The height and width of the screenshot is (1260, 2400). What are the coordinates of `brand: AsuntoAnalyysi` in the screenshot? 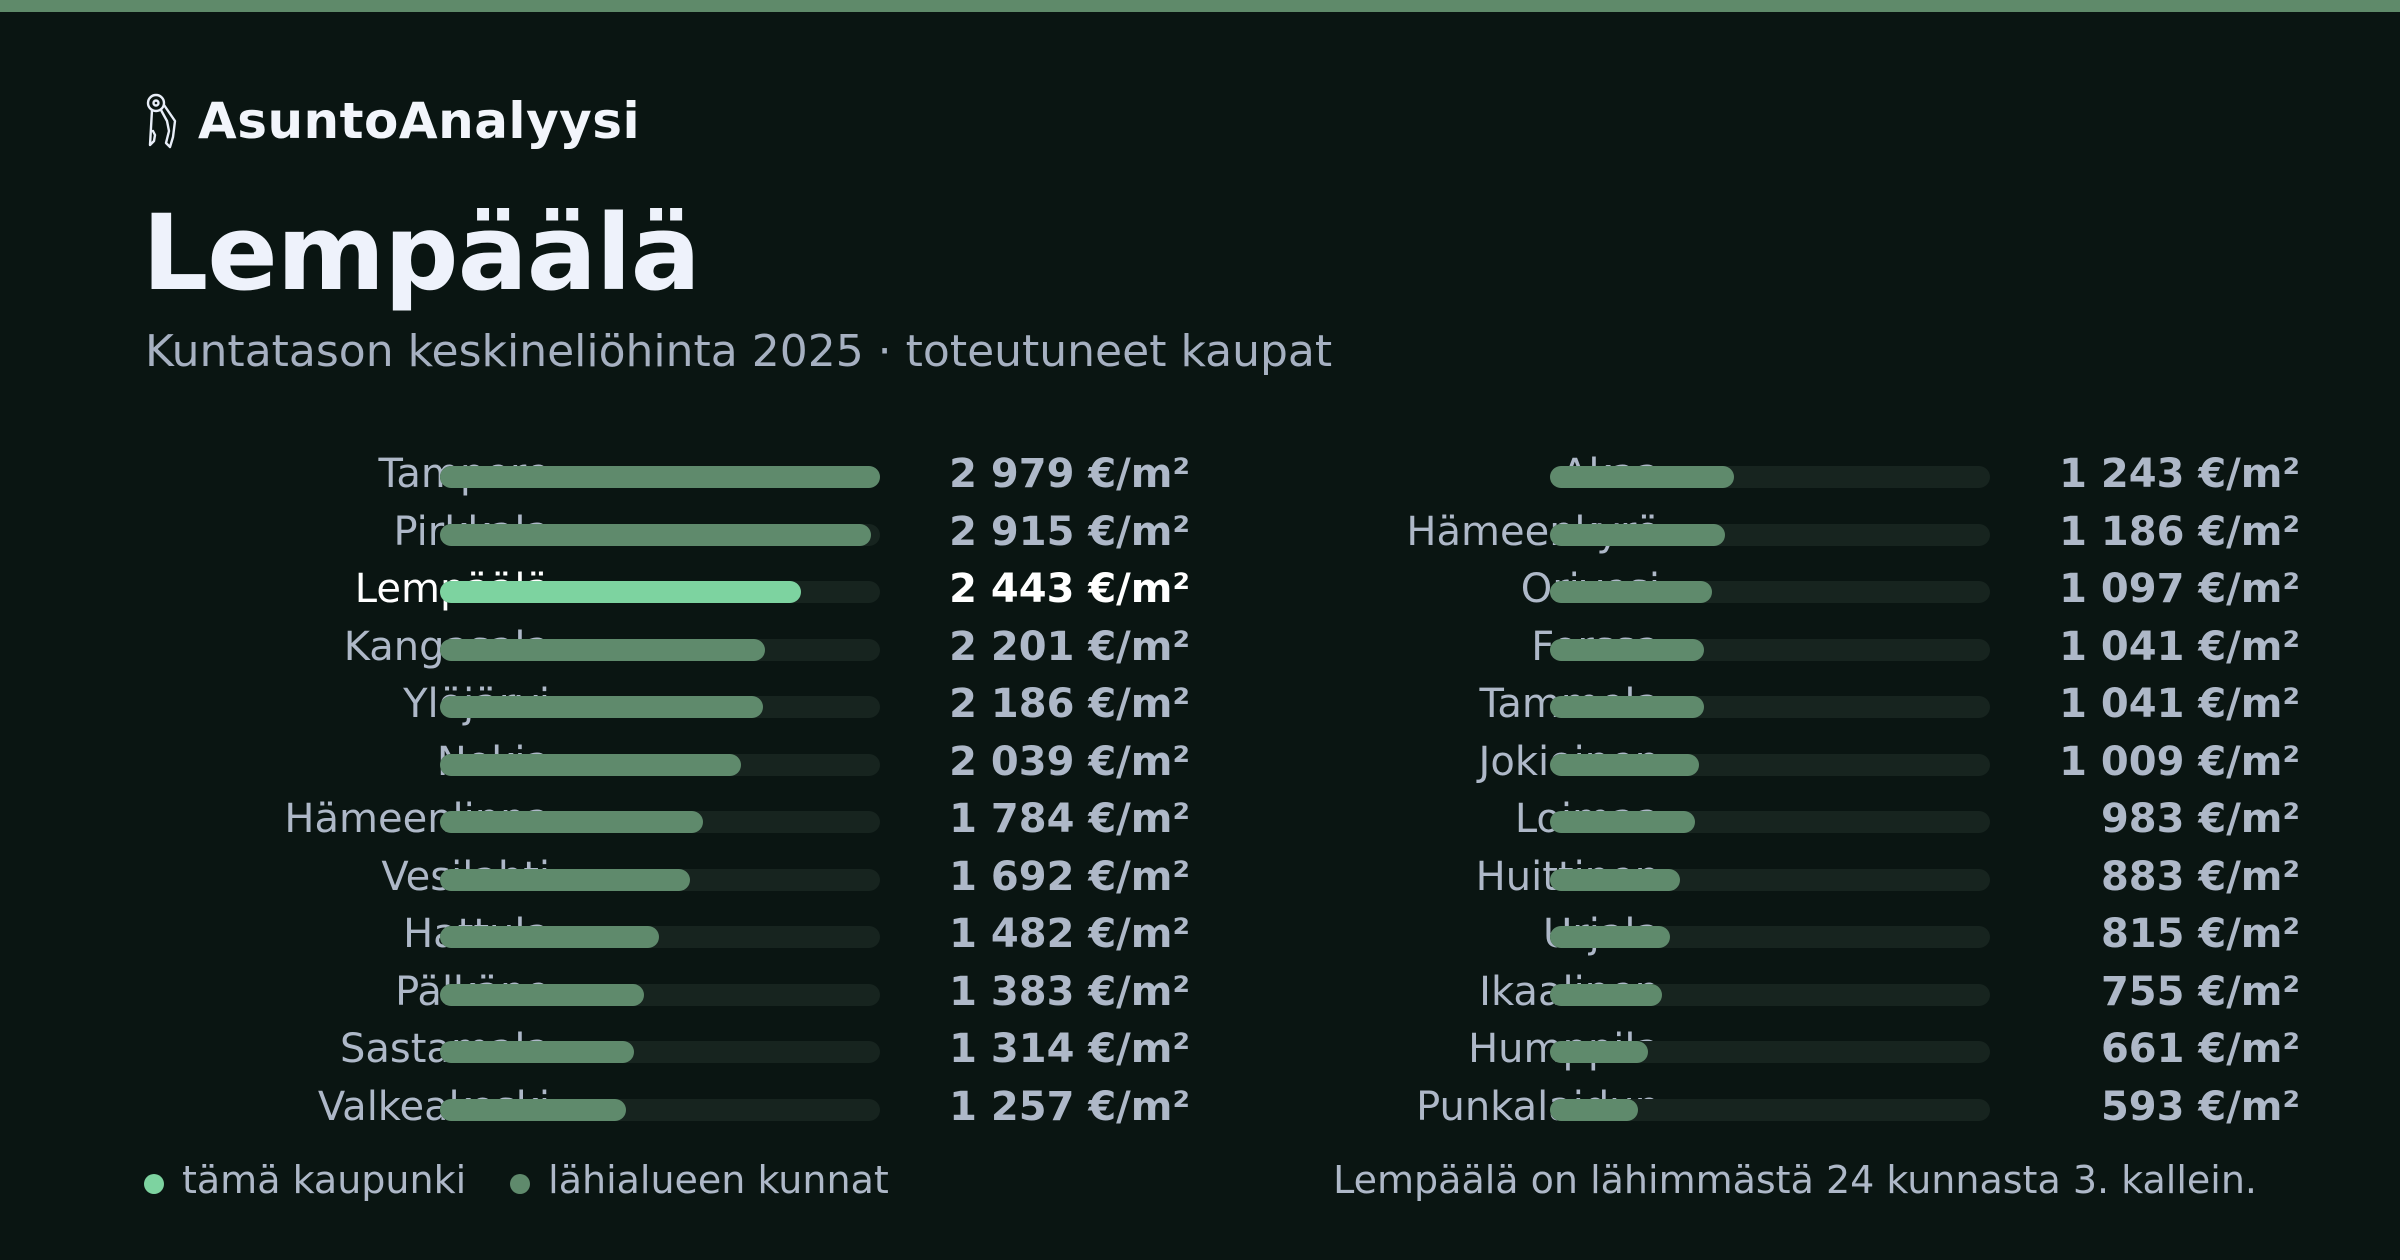 It's located at (391, 121).